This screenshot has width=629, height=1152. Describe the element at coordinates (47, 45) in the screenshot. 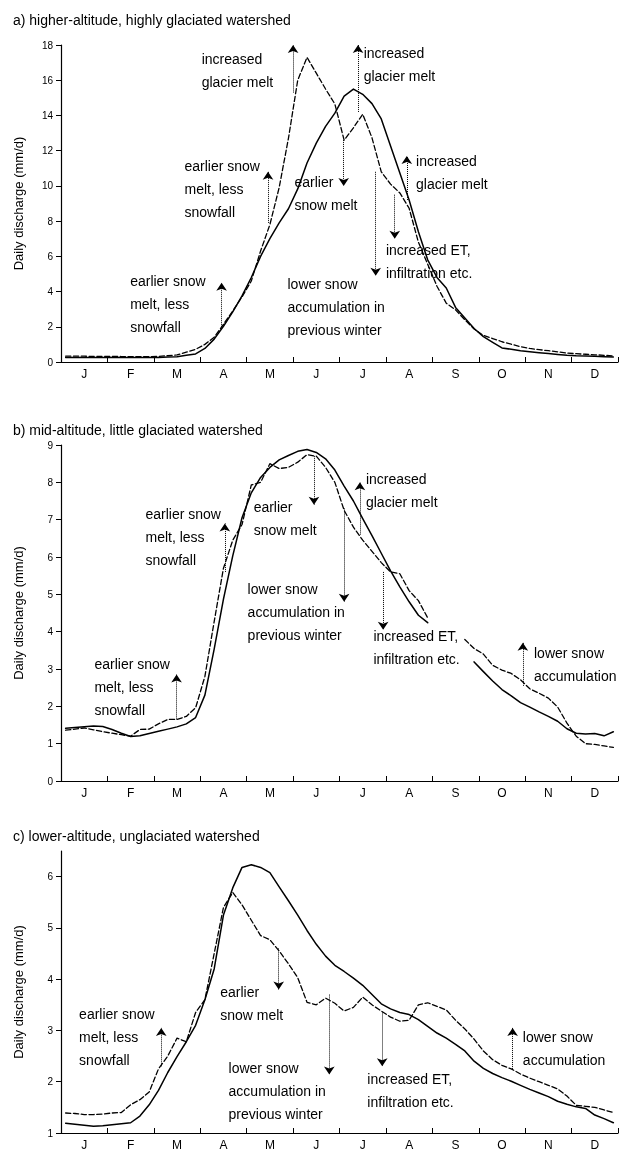

I see `y-tick-label: 18` at that location.